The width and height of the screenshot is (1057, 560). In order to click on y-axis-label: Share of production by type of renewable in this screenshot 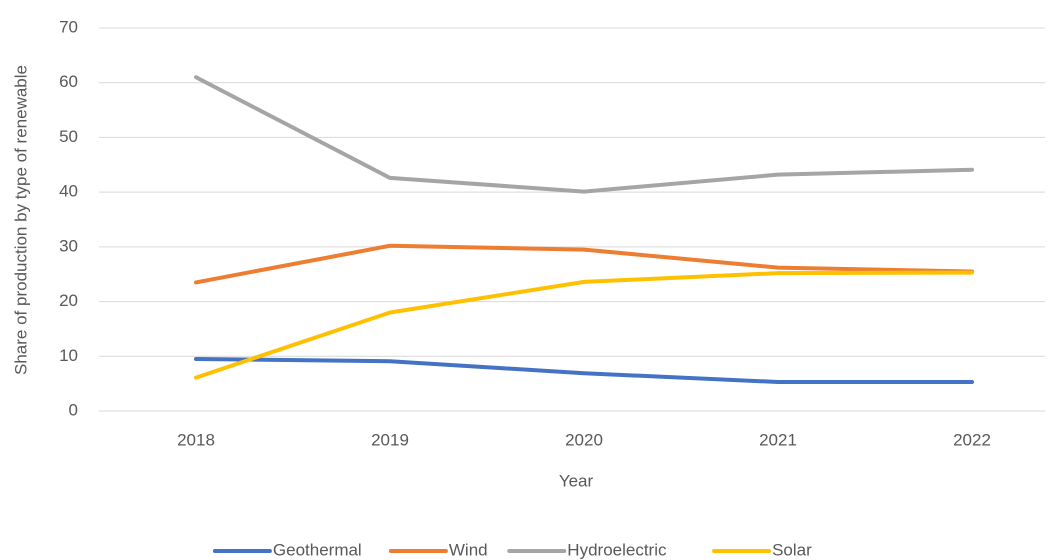, I will do `click(20, 220)`.